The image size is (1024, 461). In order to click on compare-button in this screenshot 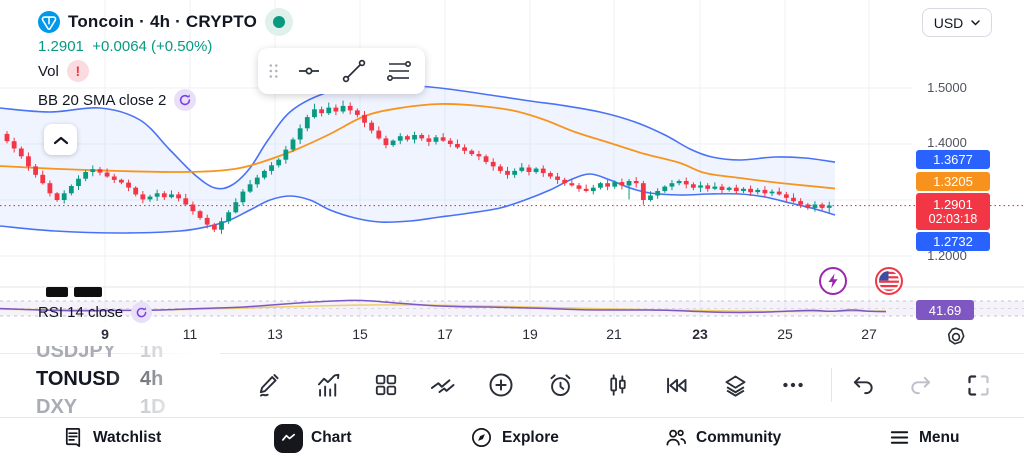, I will do `click(443, 385)`.